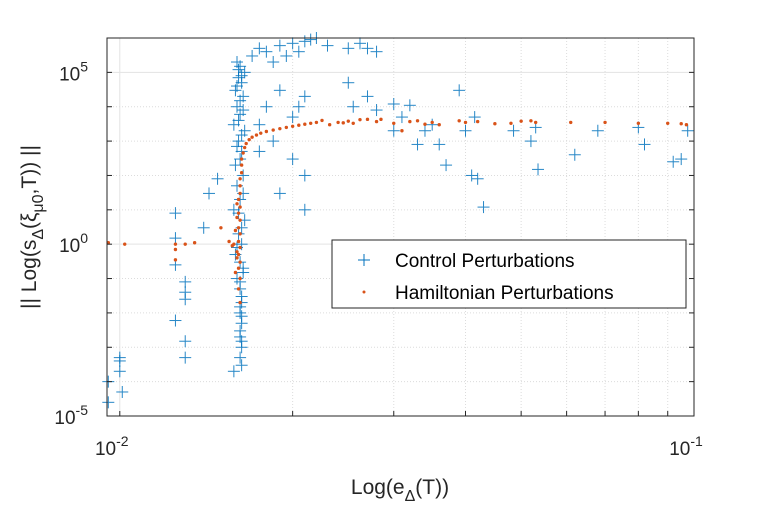 Image resolution: width=768 pixels, height=512 pixels. Describe the element at coordinates (73, 243) in the screenshot. I see `y-tick-label: 100` at that location.